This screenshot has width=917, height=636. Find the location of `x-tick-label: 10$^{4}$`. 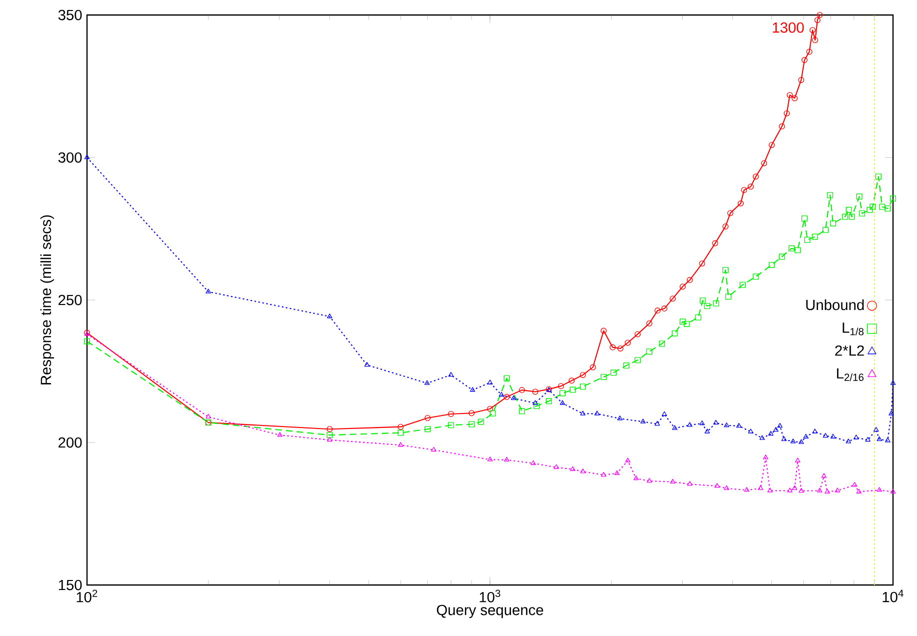

x-tick-label: 10$^{4}$ is located at coordinates (893, 596).